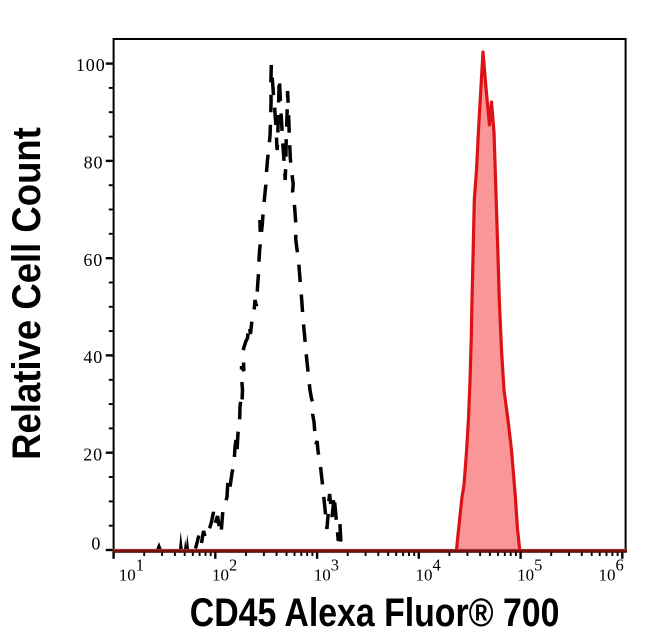 This screenshot has width=646, height=641. Describe the element at coordinates (26, 293) in the screenshot. I see `svg-text: Relative Cell Count` at that location.